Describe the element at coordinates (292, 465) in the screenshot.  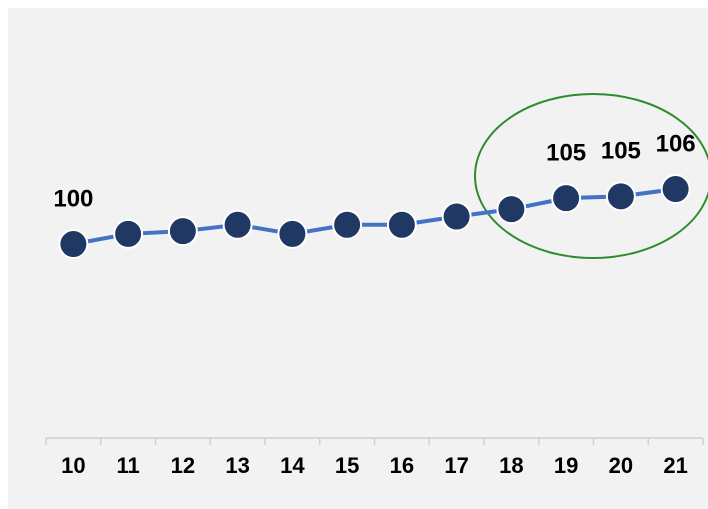
I see `x-tick-label: 14` at that location.